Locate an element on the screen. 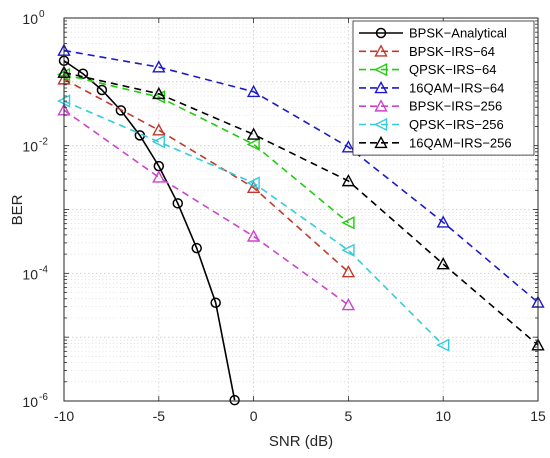 The image size is (550, 458). x-tick-label: 10 is located at coordinates (443, 416).